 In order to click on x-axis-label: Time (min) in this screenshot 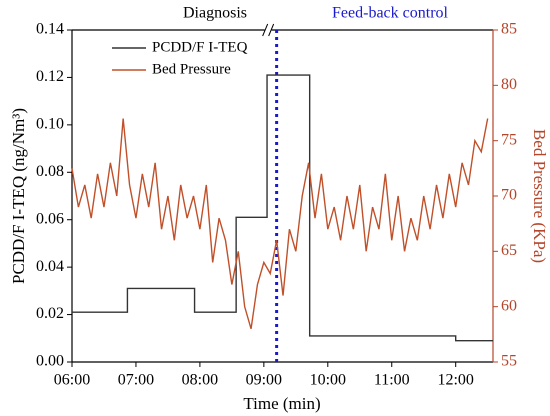, I will do `click(281, 403)`.